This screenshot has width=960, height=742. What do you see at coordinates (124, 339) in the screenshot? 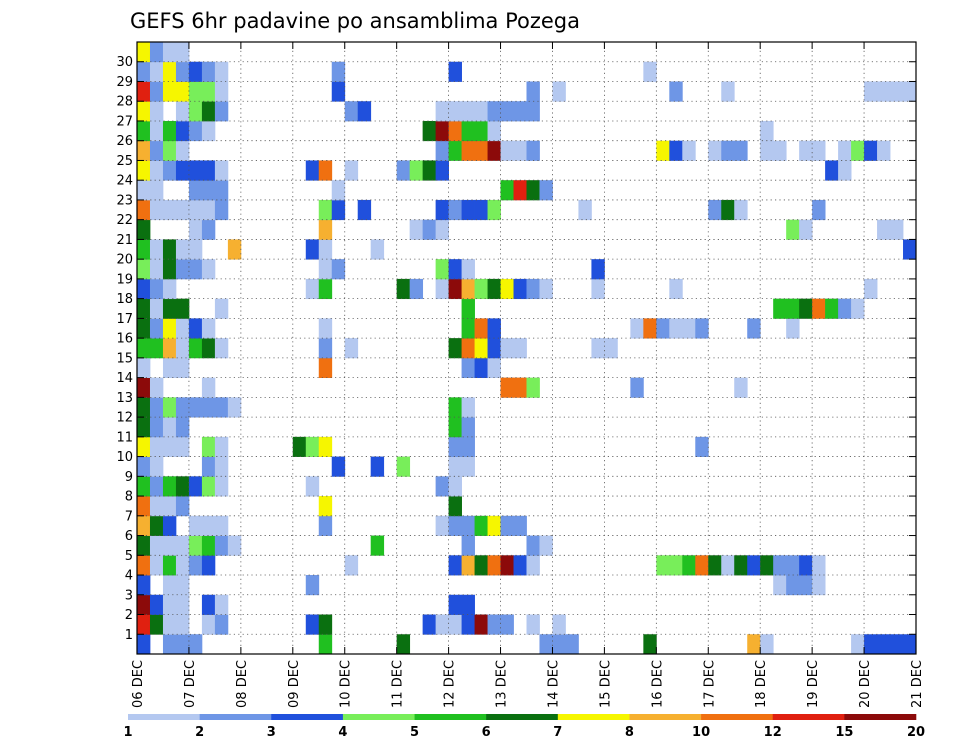
I see `y-tick-label: 16` at bounding box center [124, 339].